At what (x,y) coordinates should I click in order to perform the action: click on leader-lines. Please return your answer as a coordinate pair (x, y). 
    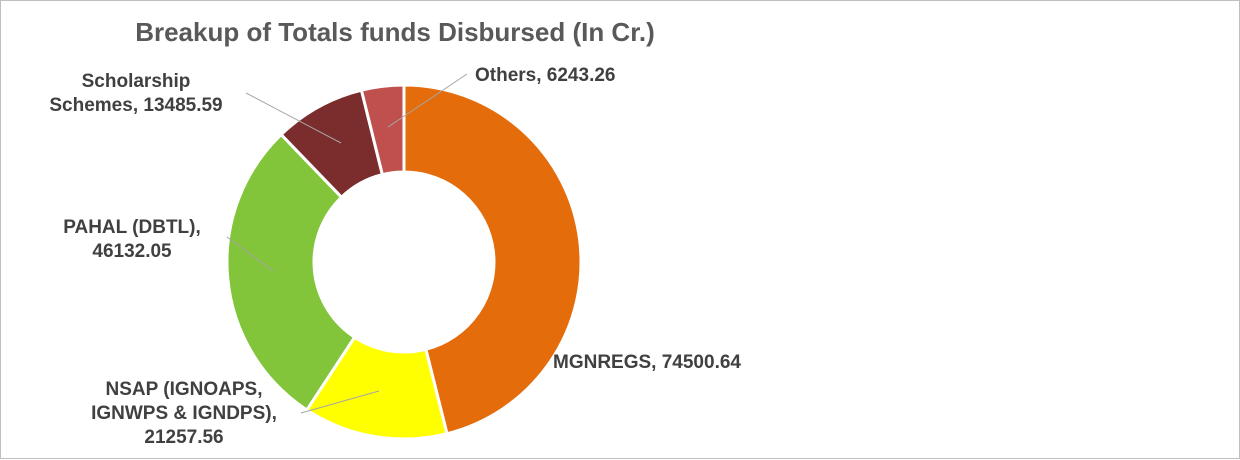
    Looking at the image, I should click on (347, 243).